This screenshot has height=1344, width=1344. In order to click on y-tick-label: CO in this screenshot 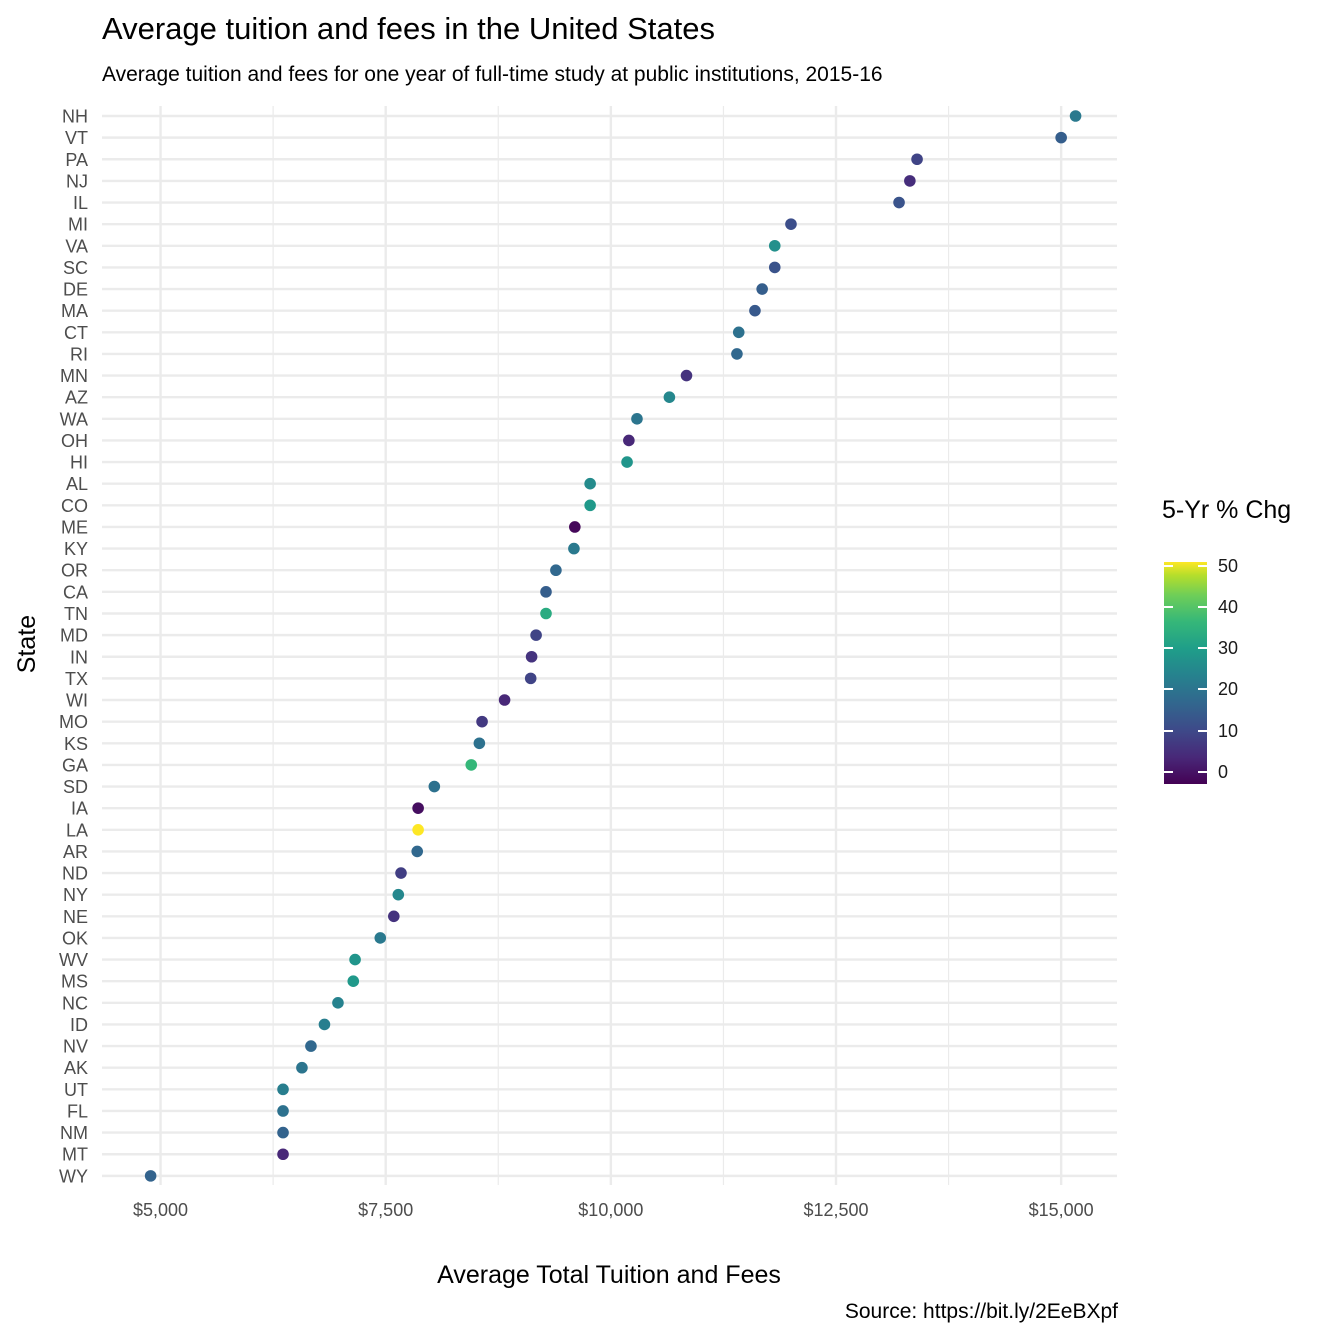, I will do `click(74, 506)`.